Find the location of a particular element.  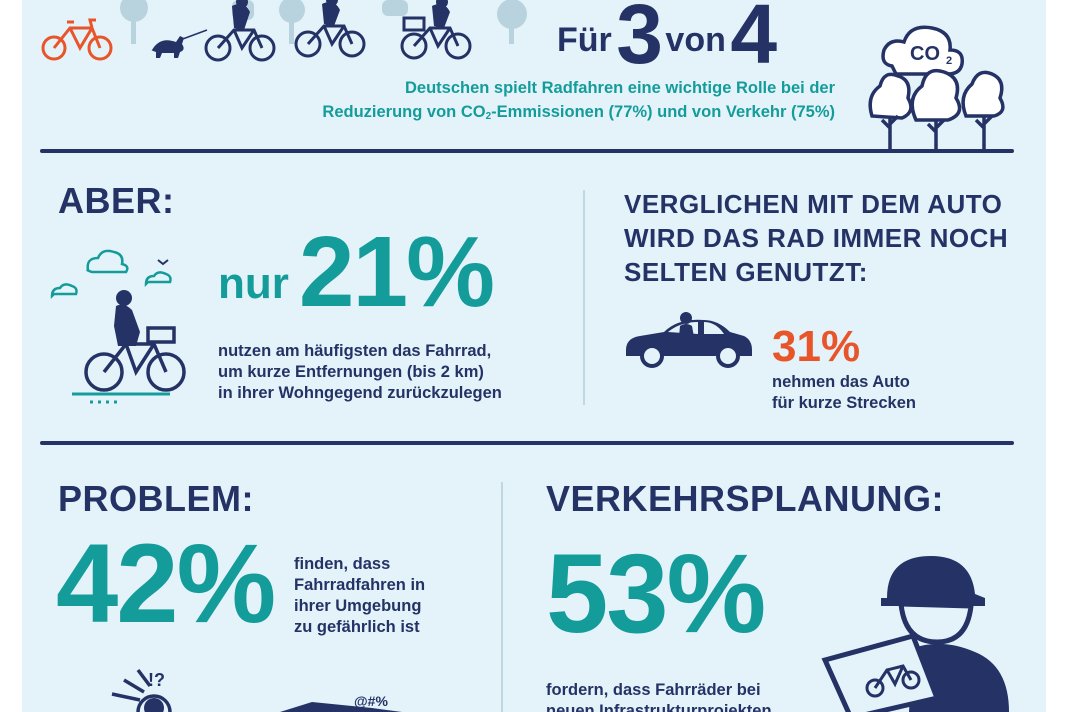

stat-21-value: 21% is located at coordinates (396, 272).